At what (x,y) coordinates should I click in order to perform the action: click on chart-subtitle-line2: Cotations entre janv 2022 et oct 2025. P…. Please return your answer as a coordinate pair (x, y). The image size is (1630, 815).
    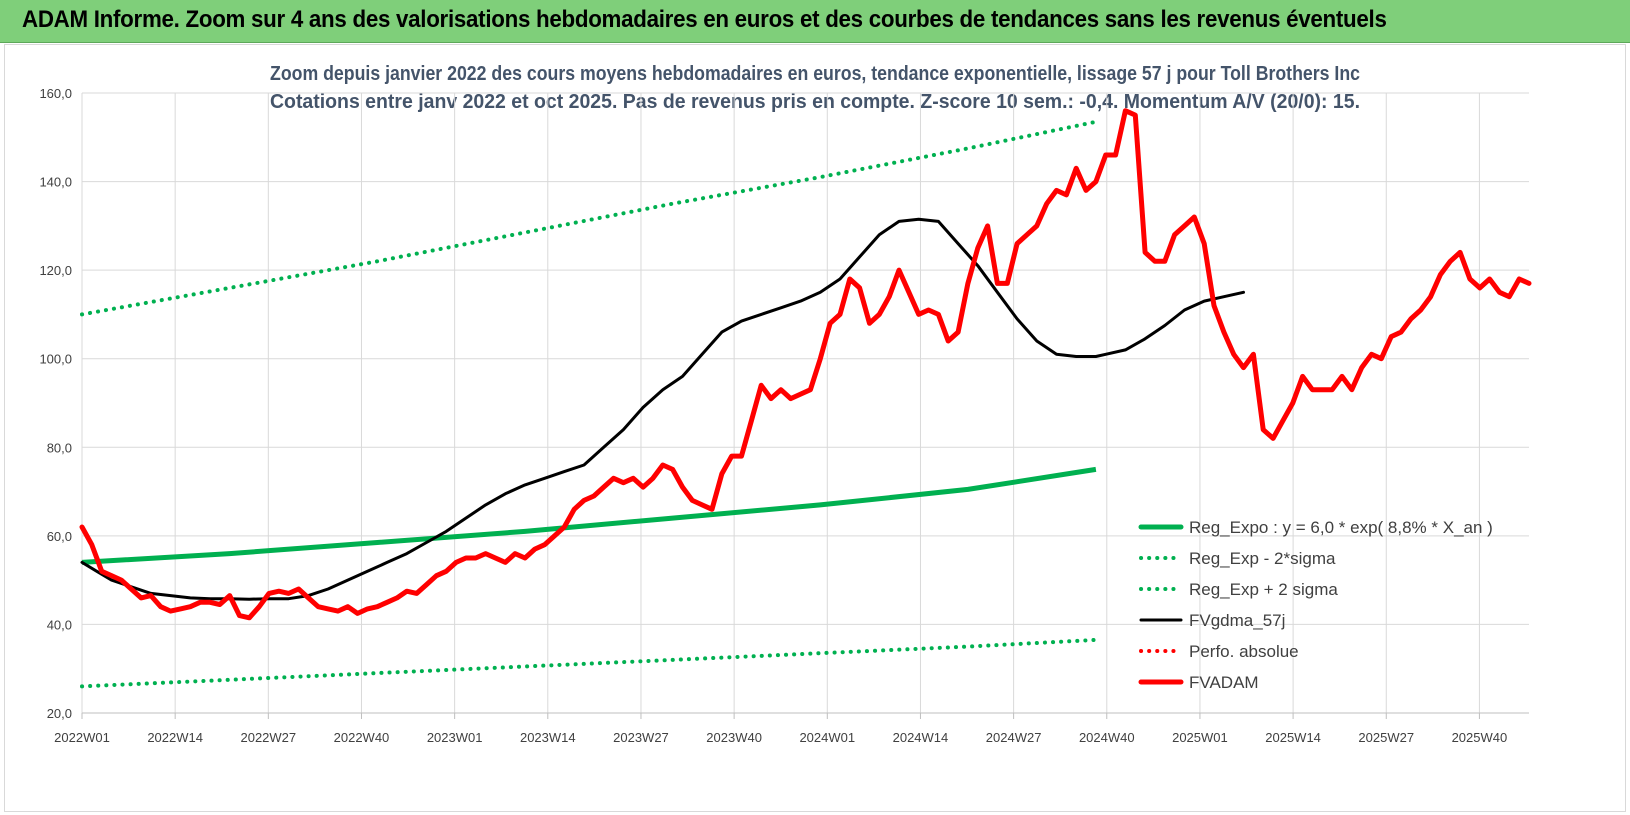
    Looking at the image, I should click on (815, 102).